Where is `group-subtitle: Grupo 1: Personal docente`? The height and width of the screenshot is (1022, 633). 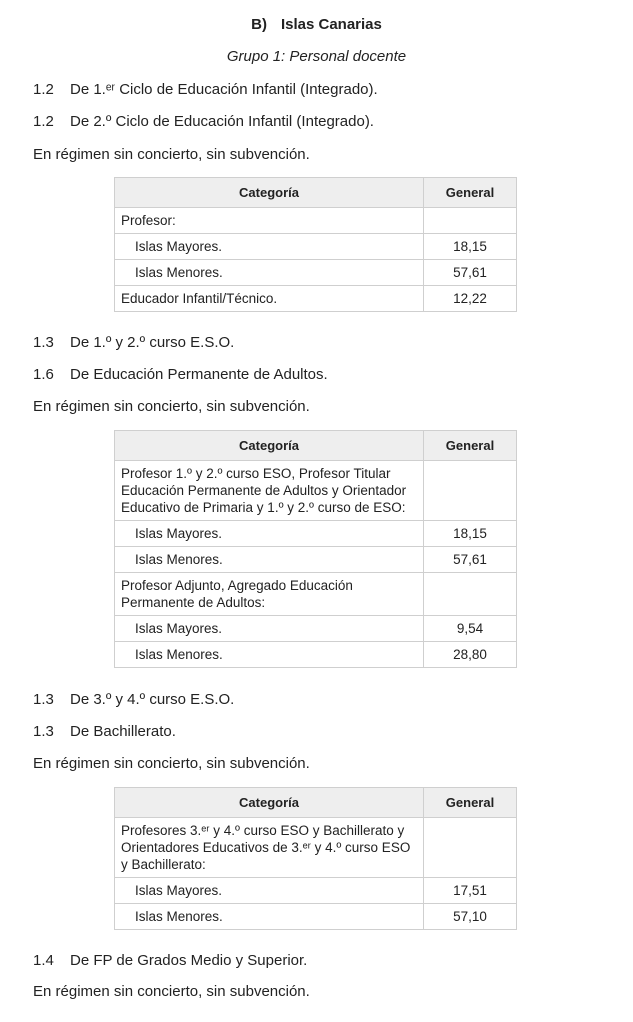
group-subtitle: Grupo 1: Personal docente is located at coordinates (316, 56).